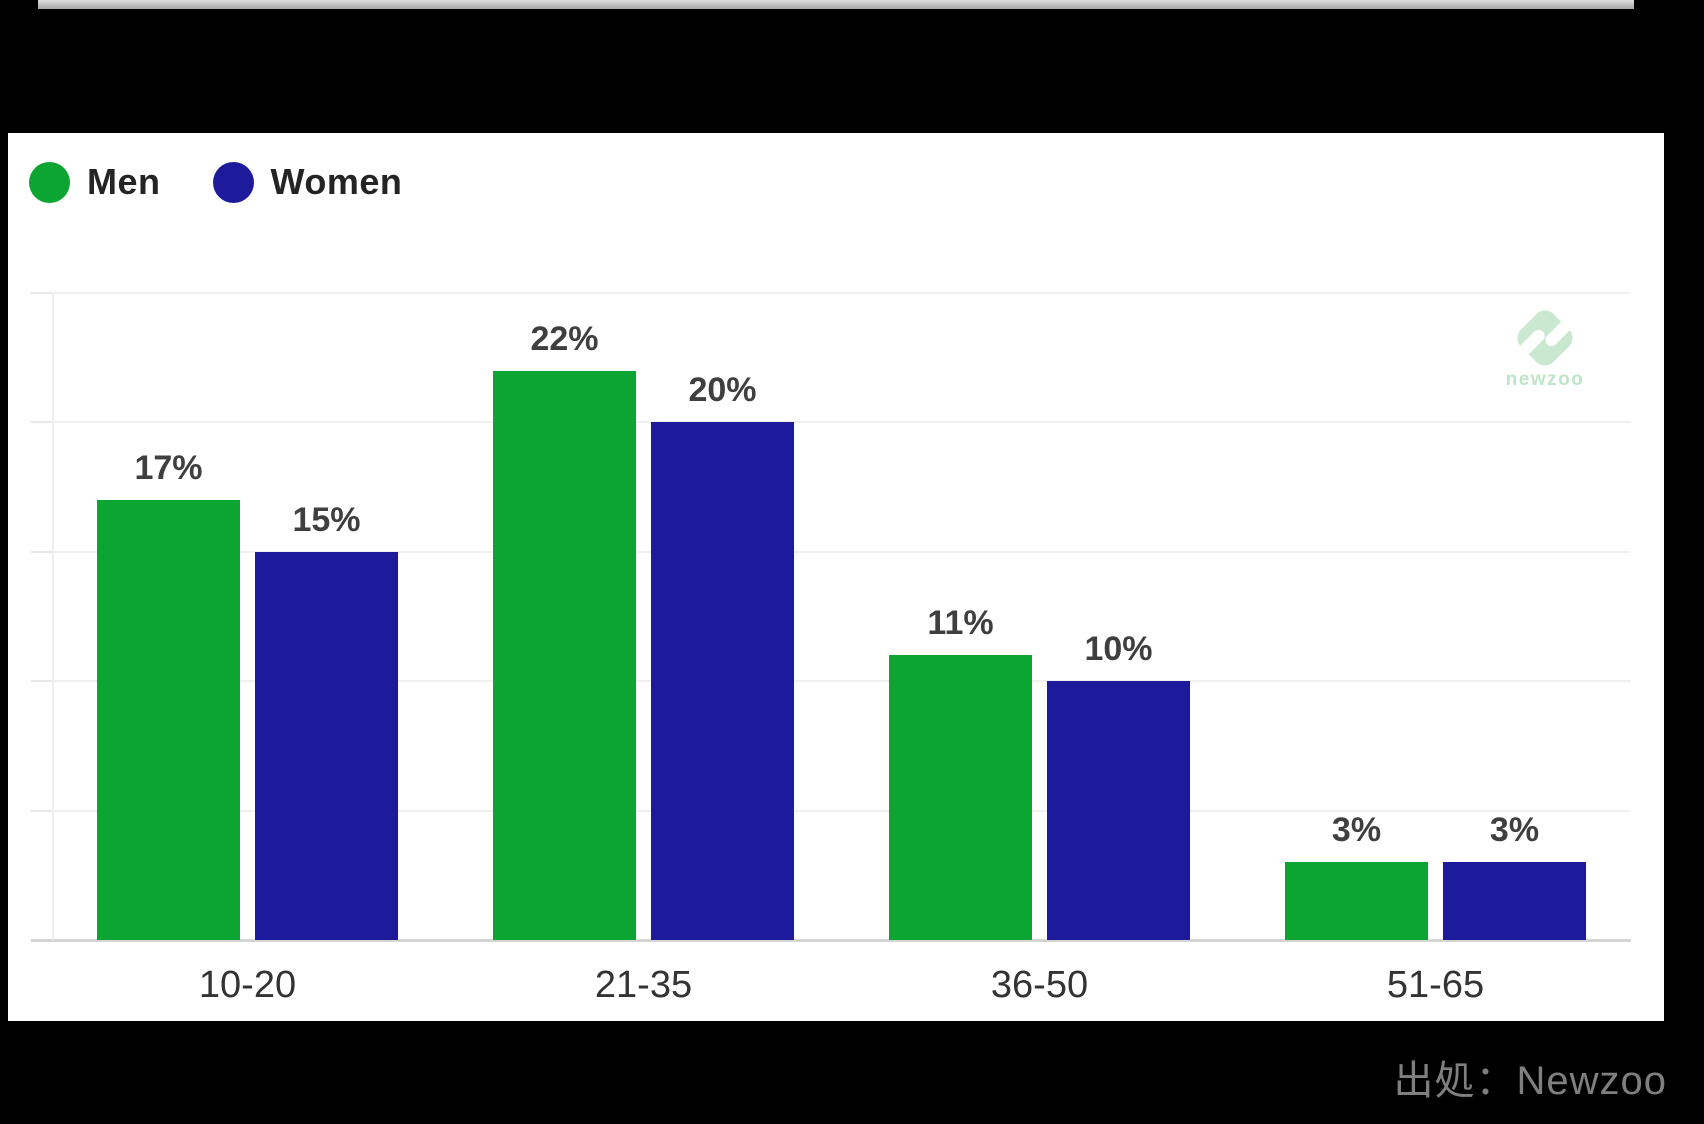 Image resolution: width=1704 pixels, height=1124 pixels. Describe the element at coordinates (836, 4) in the screenshot. I see `top-window-edge` at that location.